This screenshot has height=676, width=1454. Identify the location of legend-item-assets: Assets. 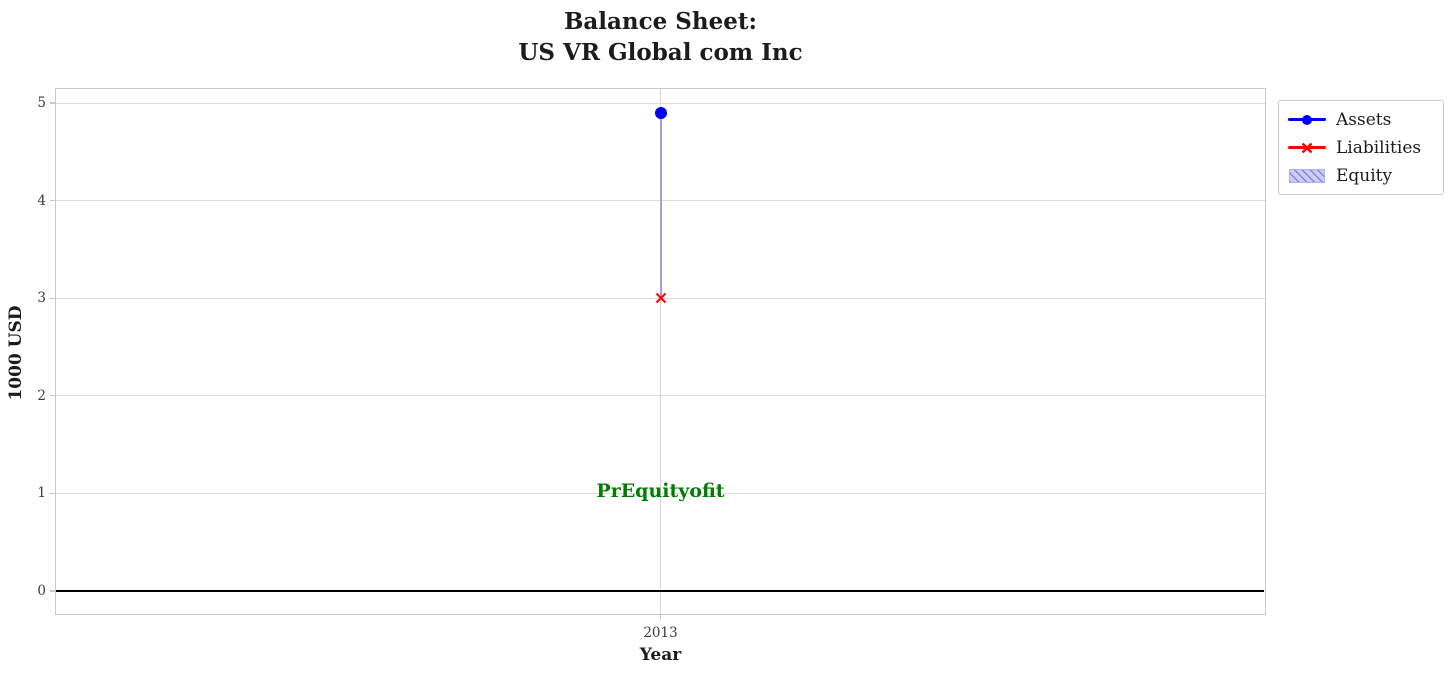
(1361, 119).